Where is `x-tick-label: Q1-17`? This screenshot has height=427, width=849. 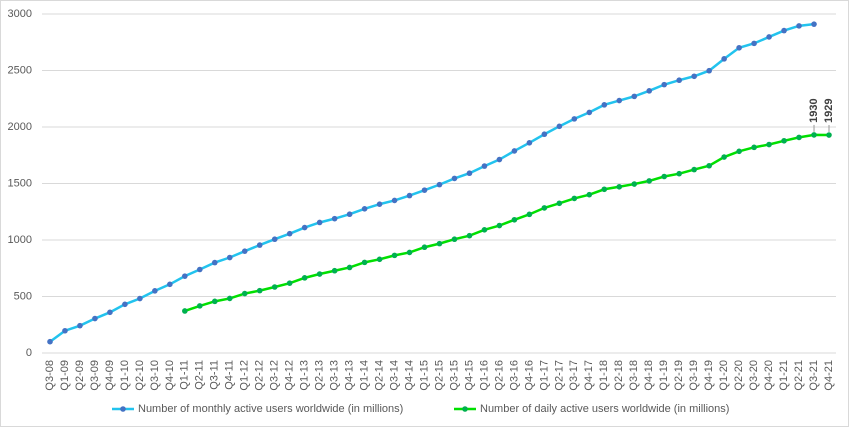 x-tick-label: Q1-17 is located at coordinates (544, 375).